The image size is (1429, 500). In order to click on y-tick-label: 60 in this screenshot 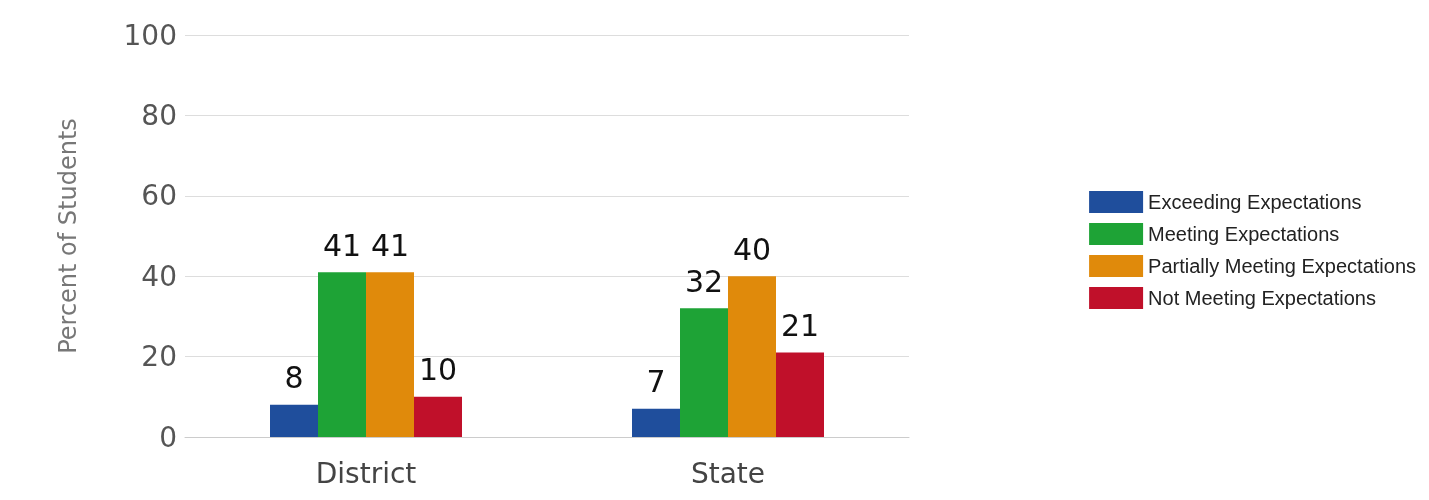, I will do `click(159, 196)`.